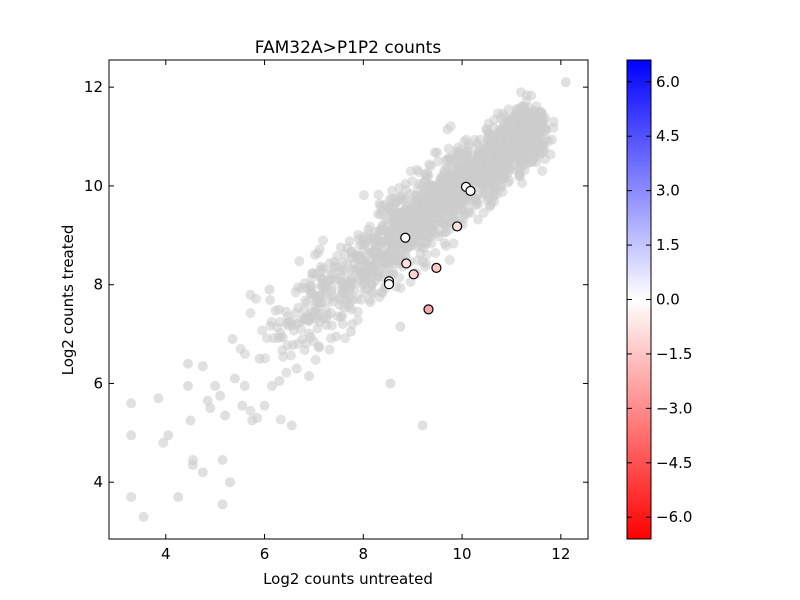  Describe the element at coordinates (674, 463) in the screenshot. I see `colorbar-tick-label: −4.5` at that location.